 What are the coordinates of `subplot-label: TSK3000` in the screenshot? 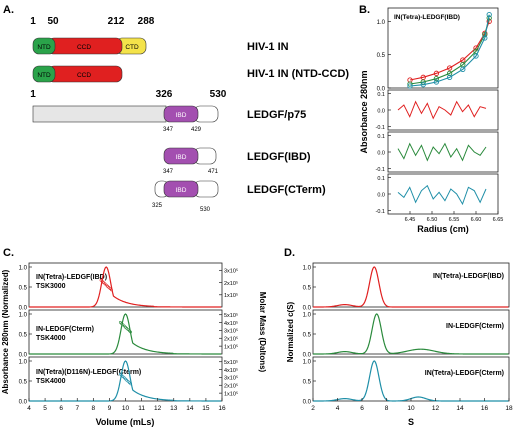 It's located at (51, 286).